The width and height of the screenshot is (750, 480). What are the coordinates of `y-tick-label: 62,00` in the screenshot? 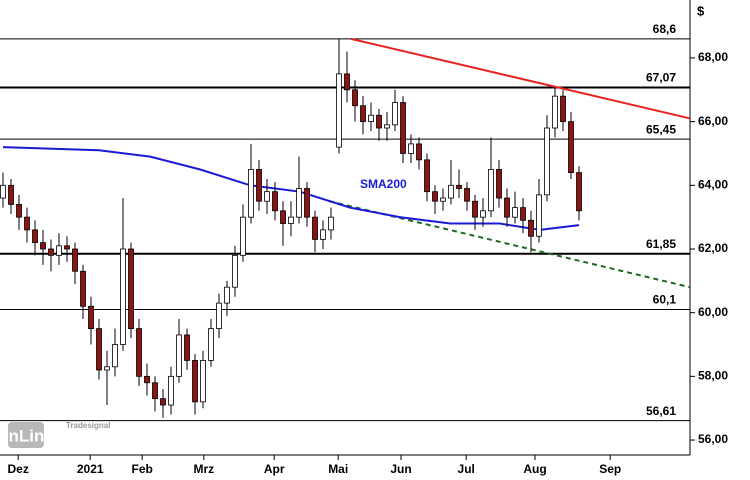 It's located at (713, 248).